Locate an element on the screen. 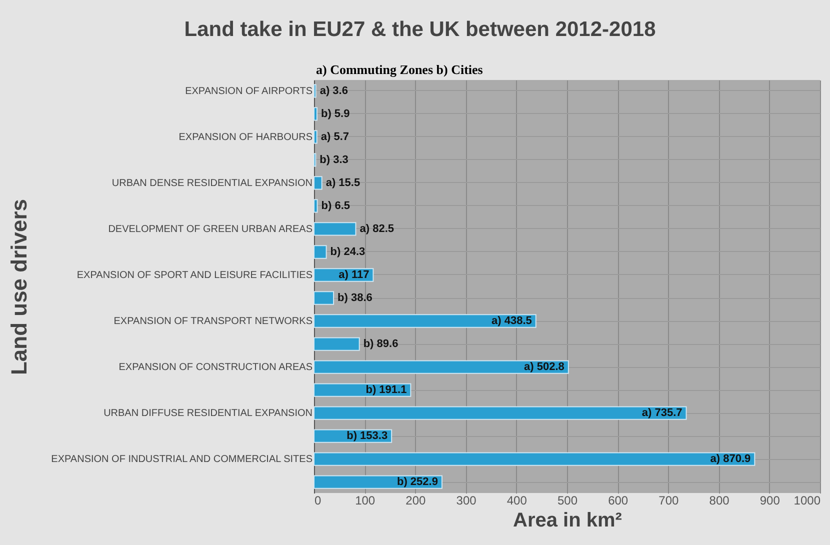  x-axis-title: Area in km² is located at coordinates (567, 521).